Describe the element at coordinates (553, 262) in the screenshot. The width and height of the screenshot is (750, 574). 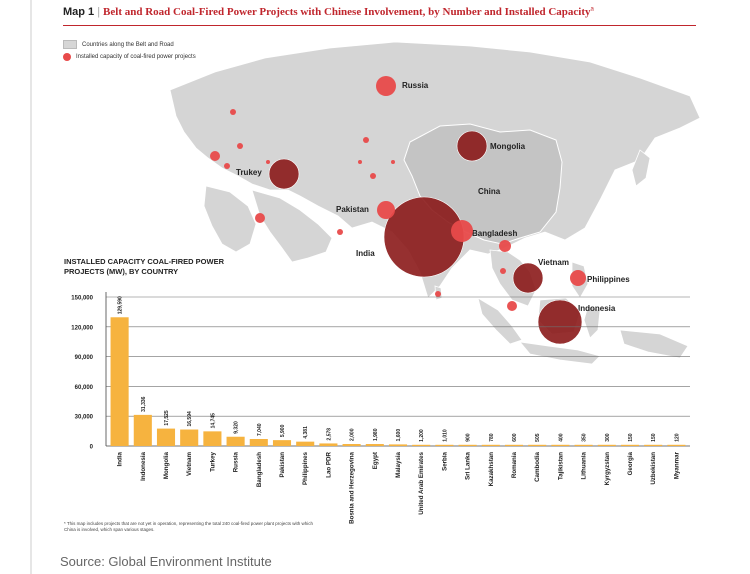
I see `map-label-vietnam: Vietnam` at that location.